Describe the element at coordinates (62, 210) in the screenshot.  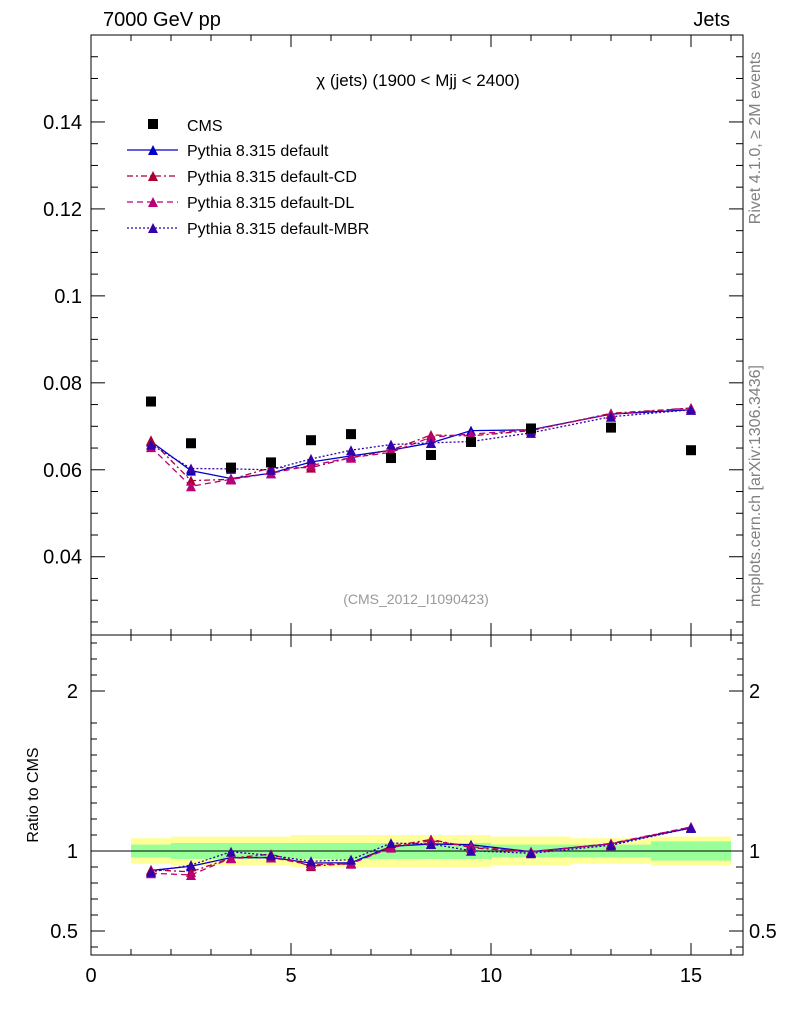
I see `y-tick-label-0.12: 0.12` at that location.